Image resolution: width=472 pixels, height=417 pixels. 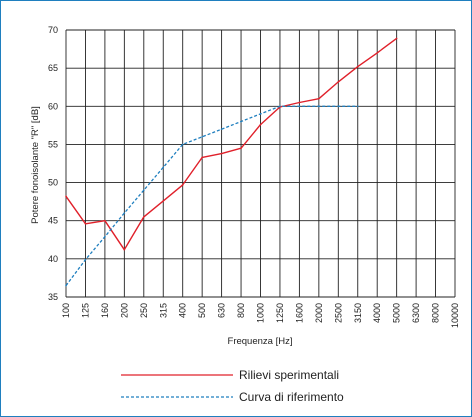 I want to click on y-tick-labels: 35 40 45 50 55 60 65 70, so click(x=53, y=163).